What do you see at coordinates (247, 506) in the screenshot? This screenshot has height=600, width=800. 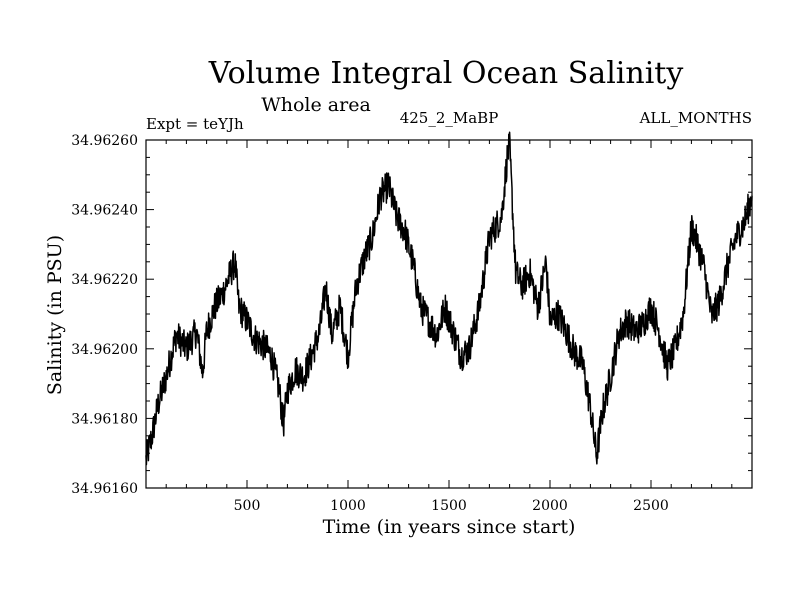 I see `x-tick-label: 500` at bounding box center [247, 506].